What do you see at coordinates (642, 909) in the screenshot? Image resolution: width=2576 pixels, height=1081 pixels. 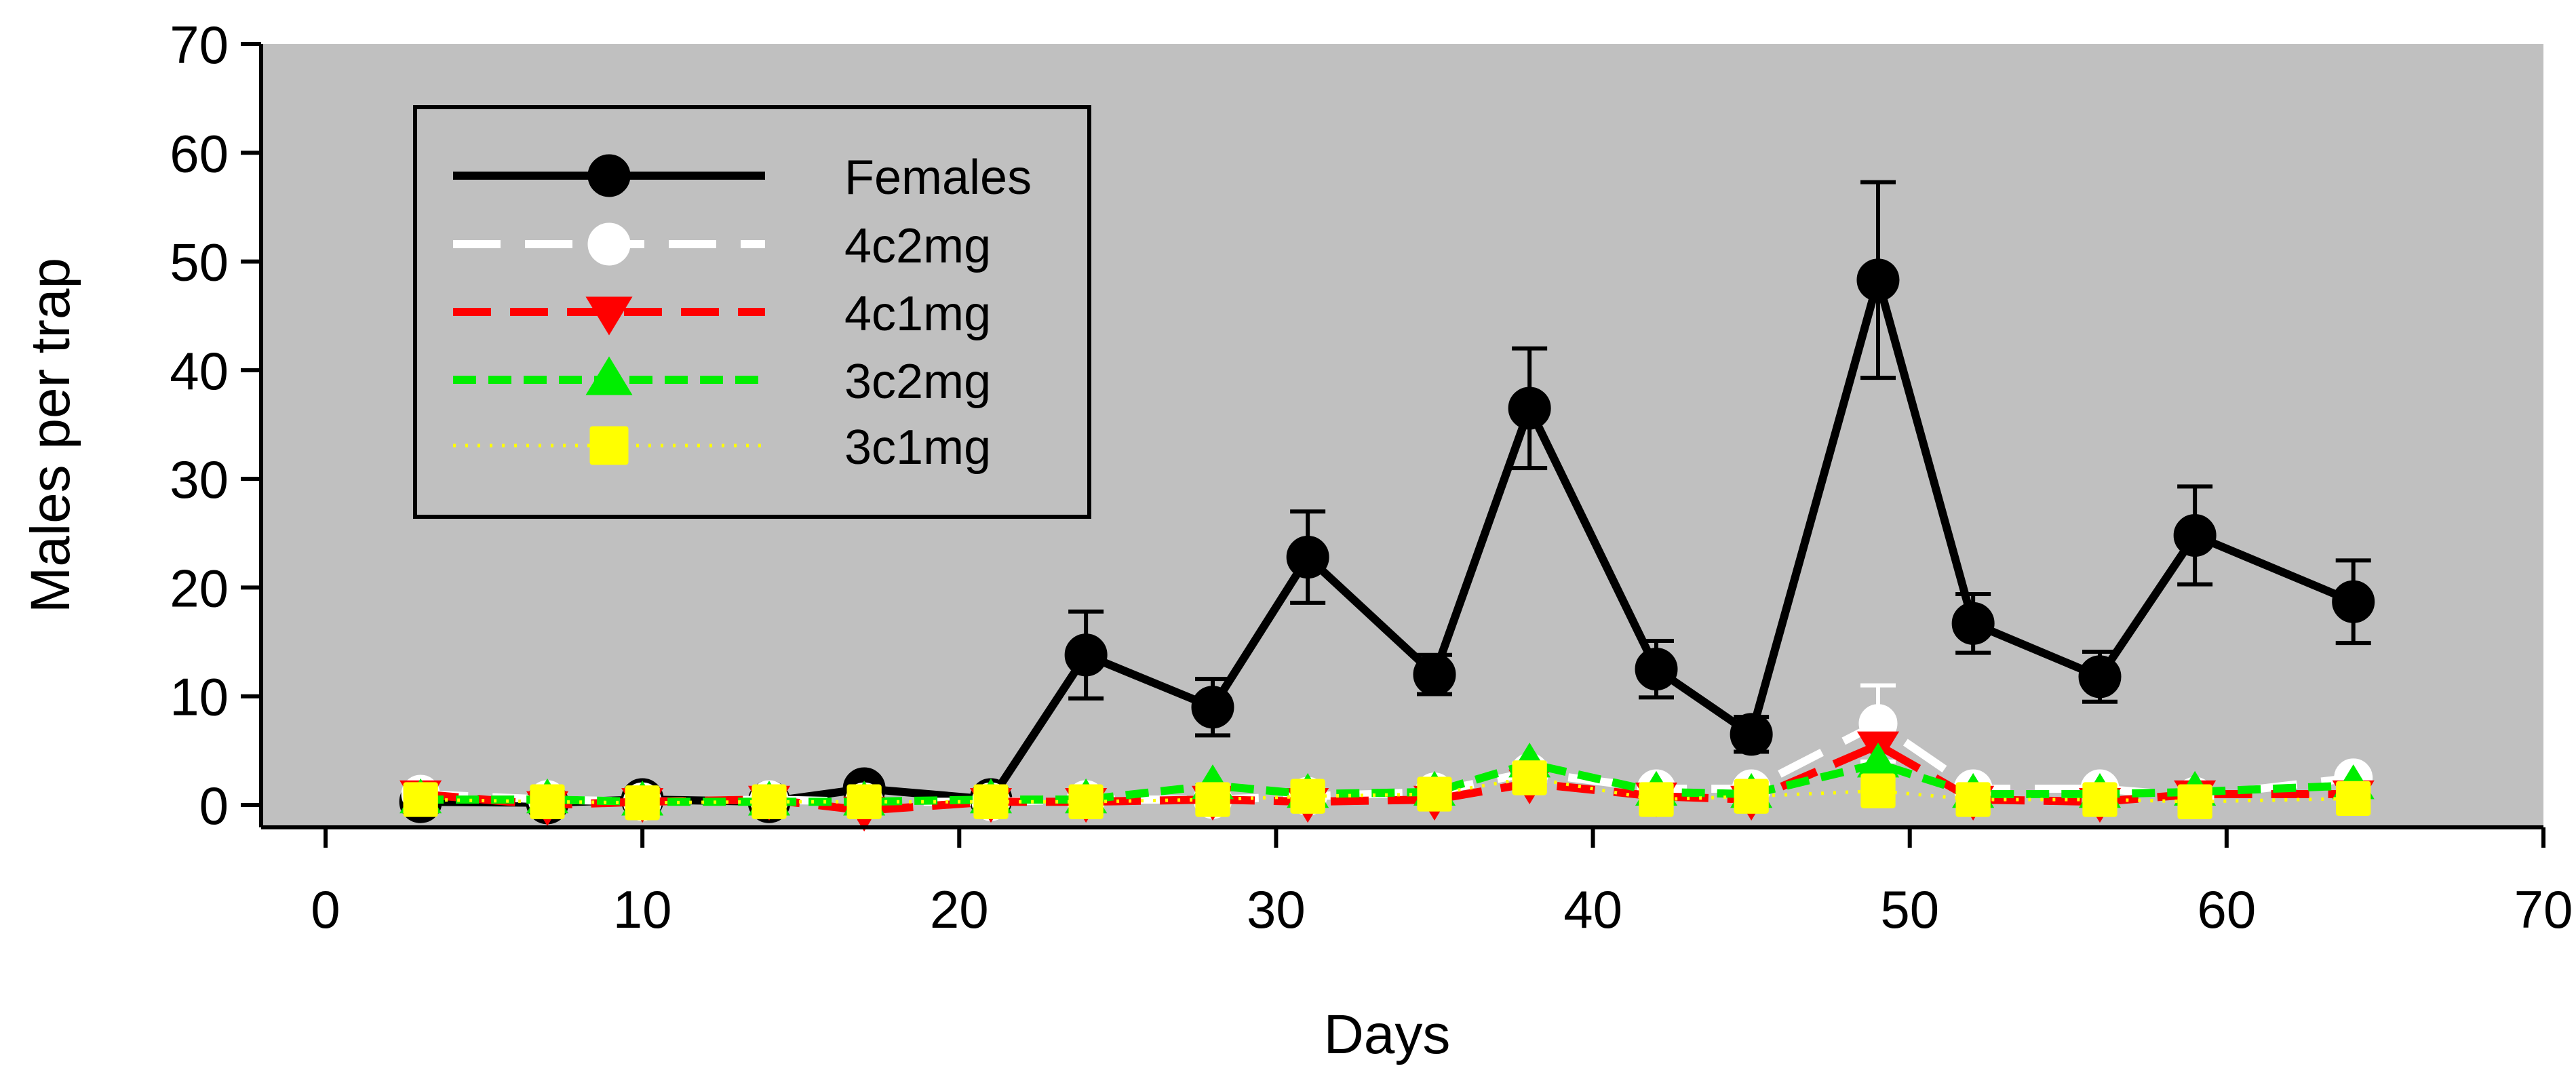 I see `x-tick-label: 10` at bounding box center [642, 909].